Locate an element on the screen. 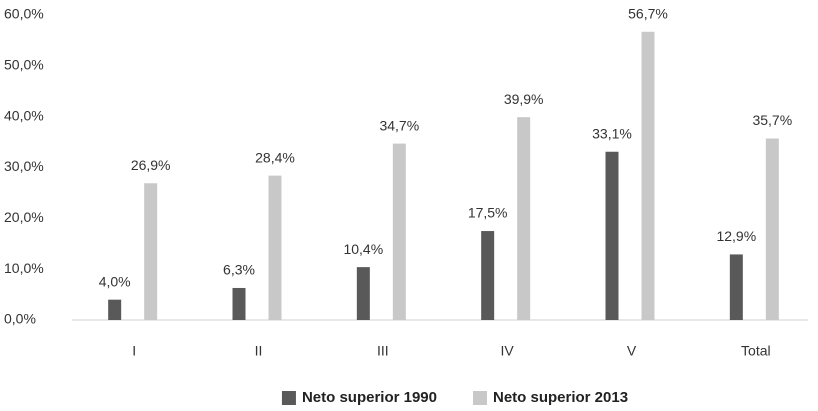  x-tick-label: Total is located at coordinates (756, 351).